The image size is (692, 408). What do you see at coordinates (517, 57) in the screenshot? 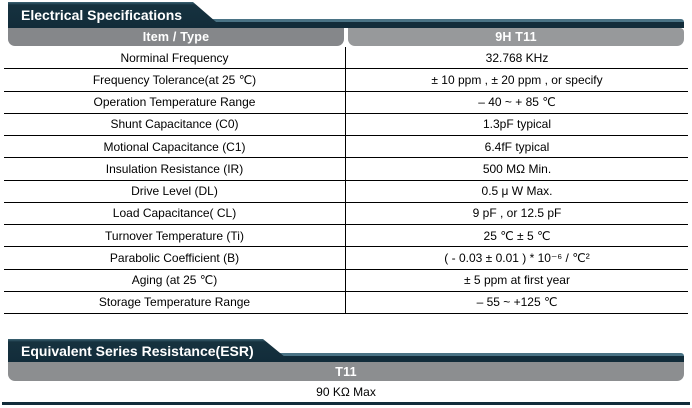
I see `spec-value-cell: 32.768 KHz` at bounding box center [517, 57].